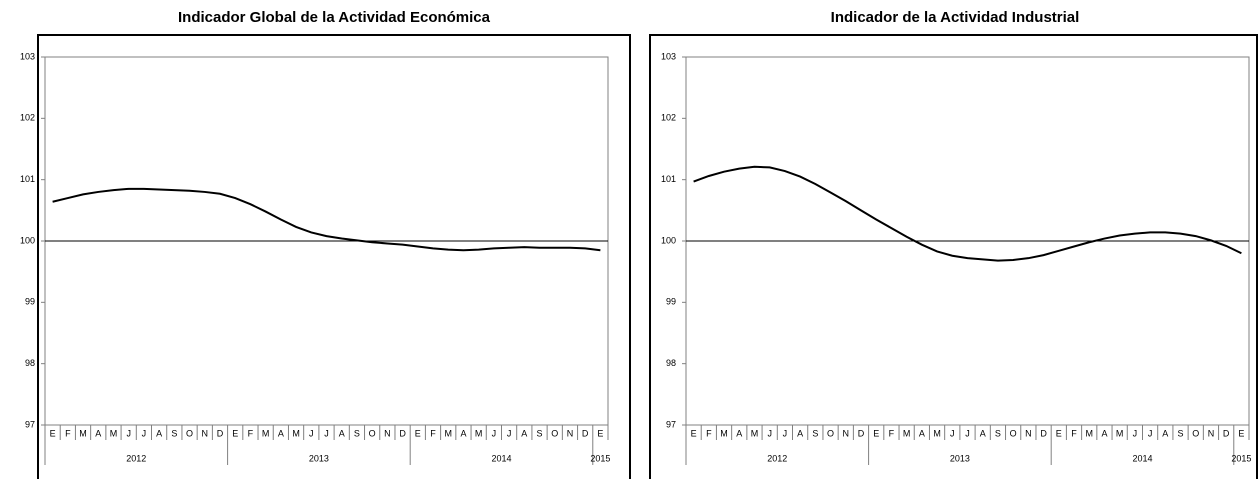 This screenshot has width=1259, height=479. I want to click on chart-title: Indicador de la Actividad Industrial, so click(955, 17).